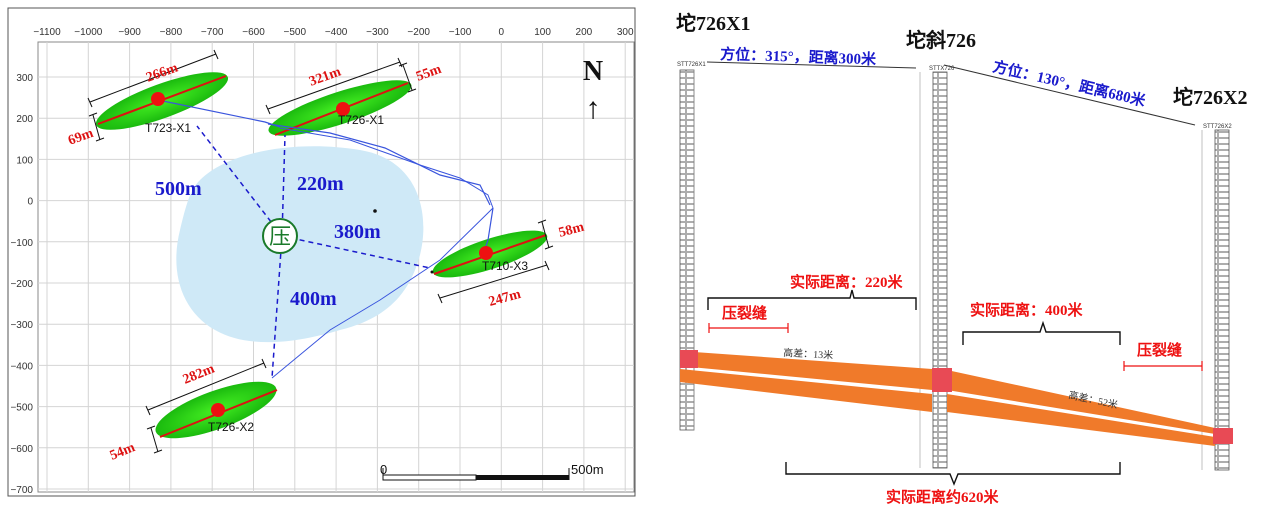 Image resolution: width=1286 pixels, height=518 pixels. I want to click on x-tick-label: −900, so click(129, 32).